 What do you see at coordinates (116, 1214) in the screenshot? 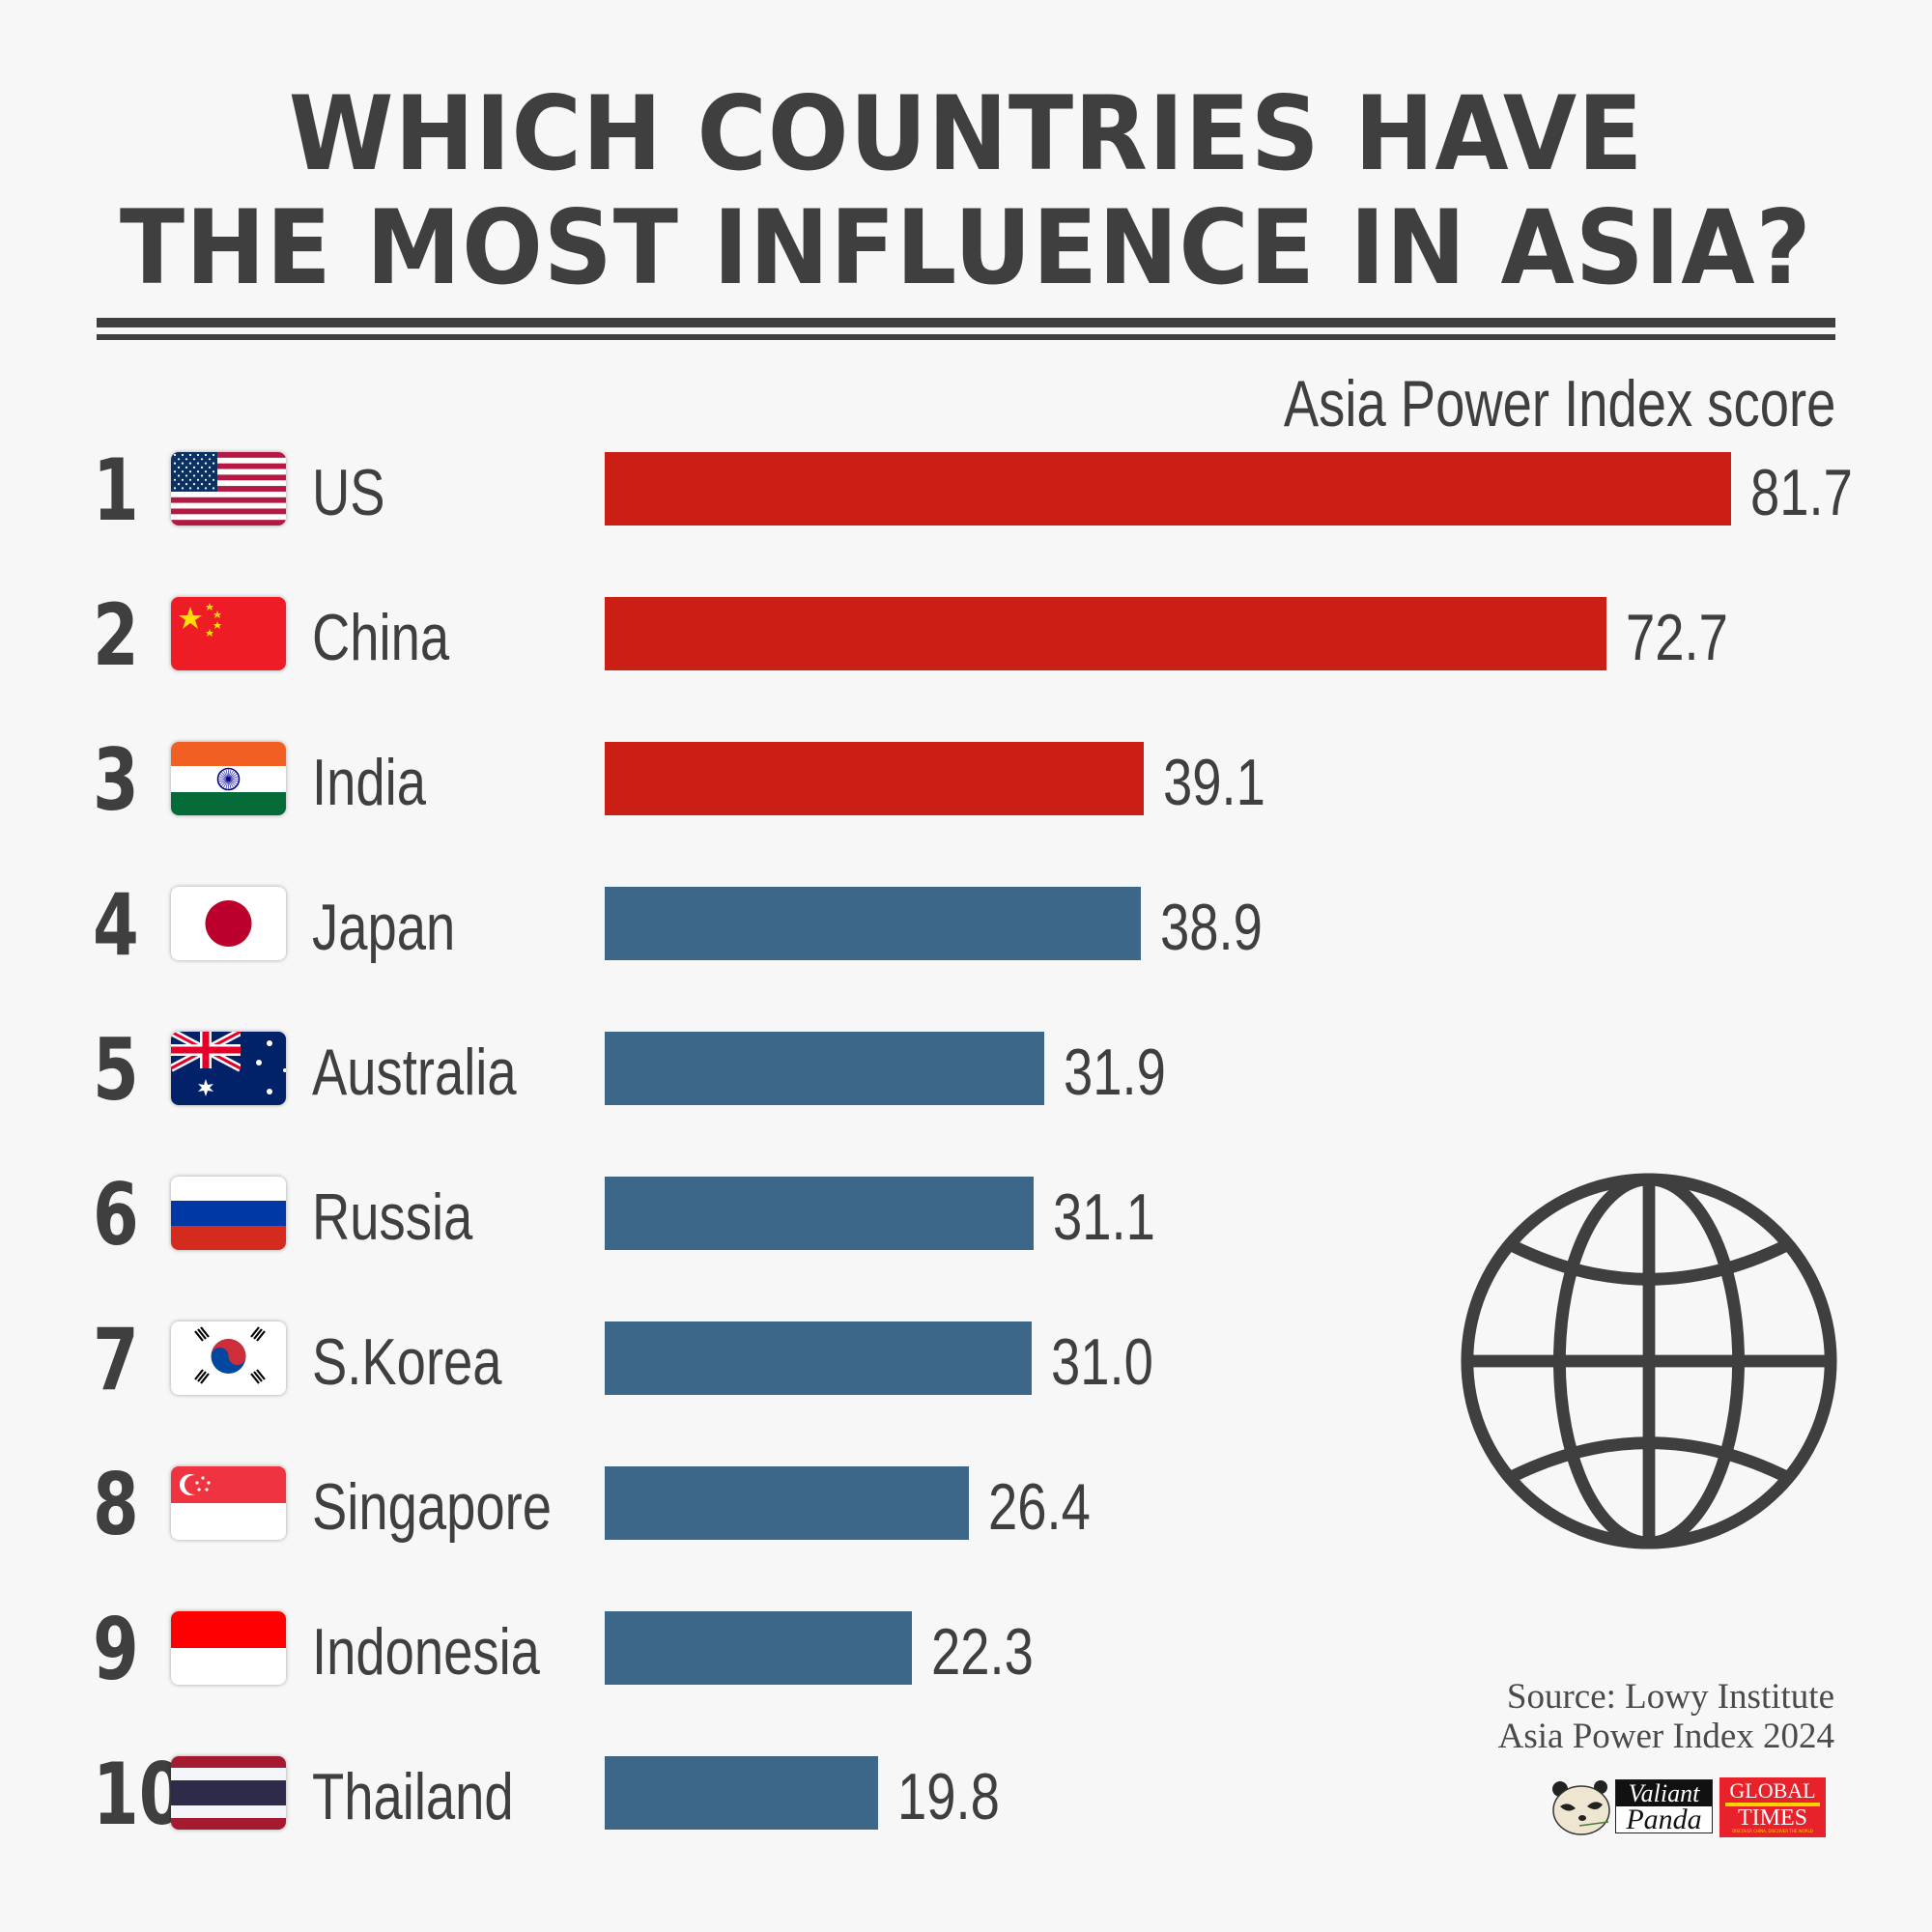
I see `rank-number: 6` at bounding box center [116, 1214].